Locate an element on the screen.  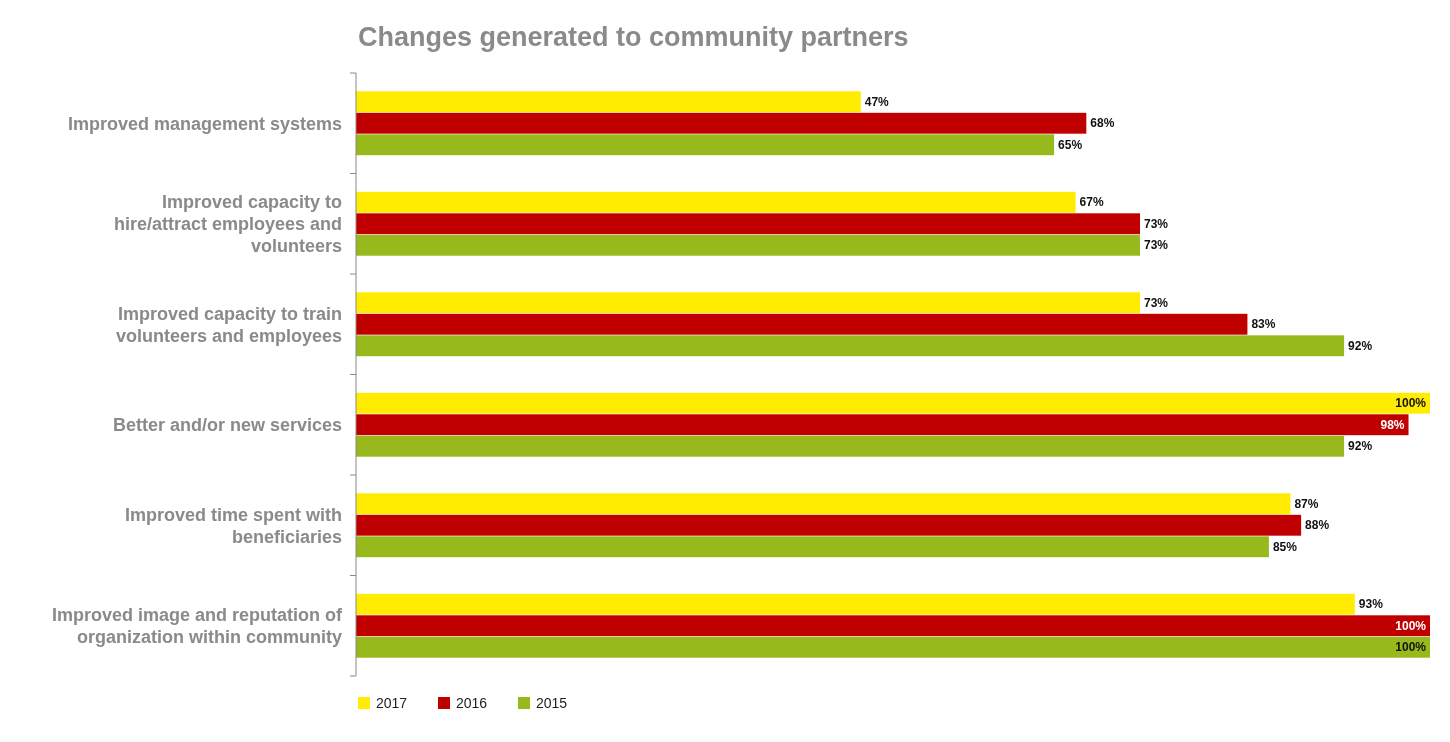
data-label: 85% is located at coordinates (1285, 546).